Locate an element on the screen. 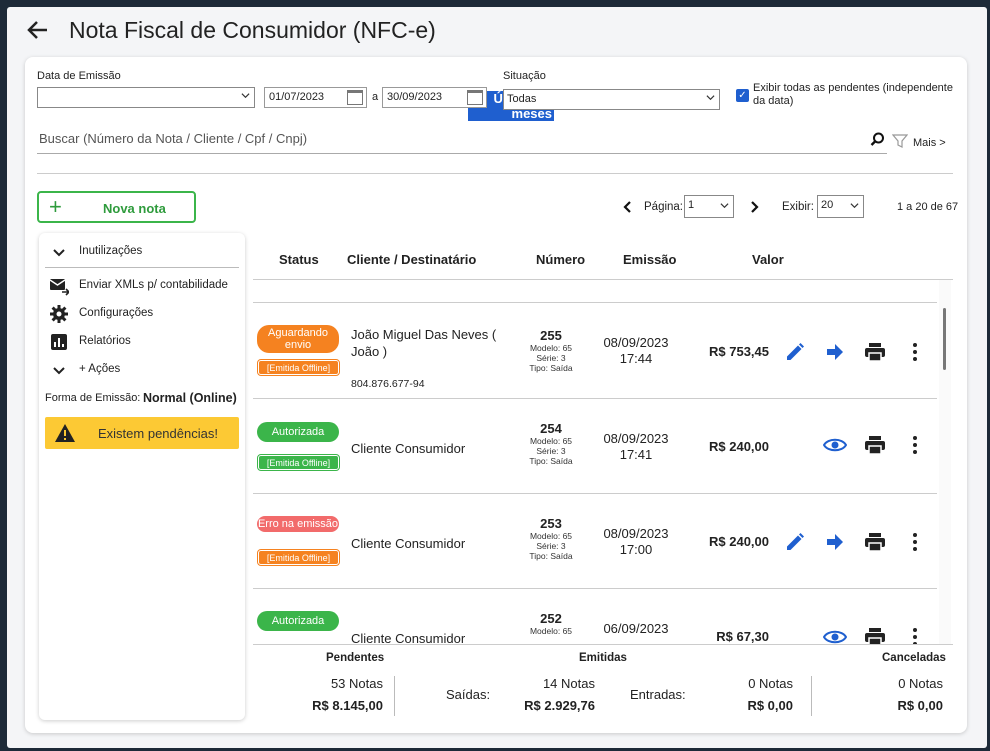 Image resolution: width=990 pixels, height=751 pixels. canceladas-notas: 0 Notas is located at coordinates (920, 683).